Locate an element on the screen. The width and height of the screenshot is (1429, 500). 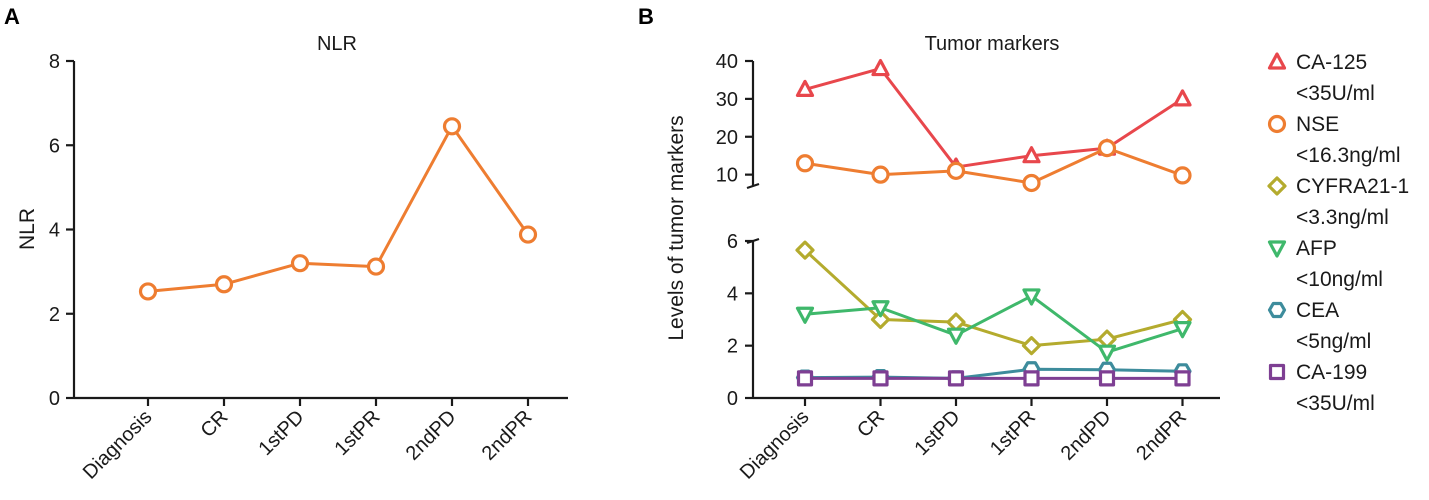
panel-b-label: B is located at coordinates (646, 16).